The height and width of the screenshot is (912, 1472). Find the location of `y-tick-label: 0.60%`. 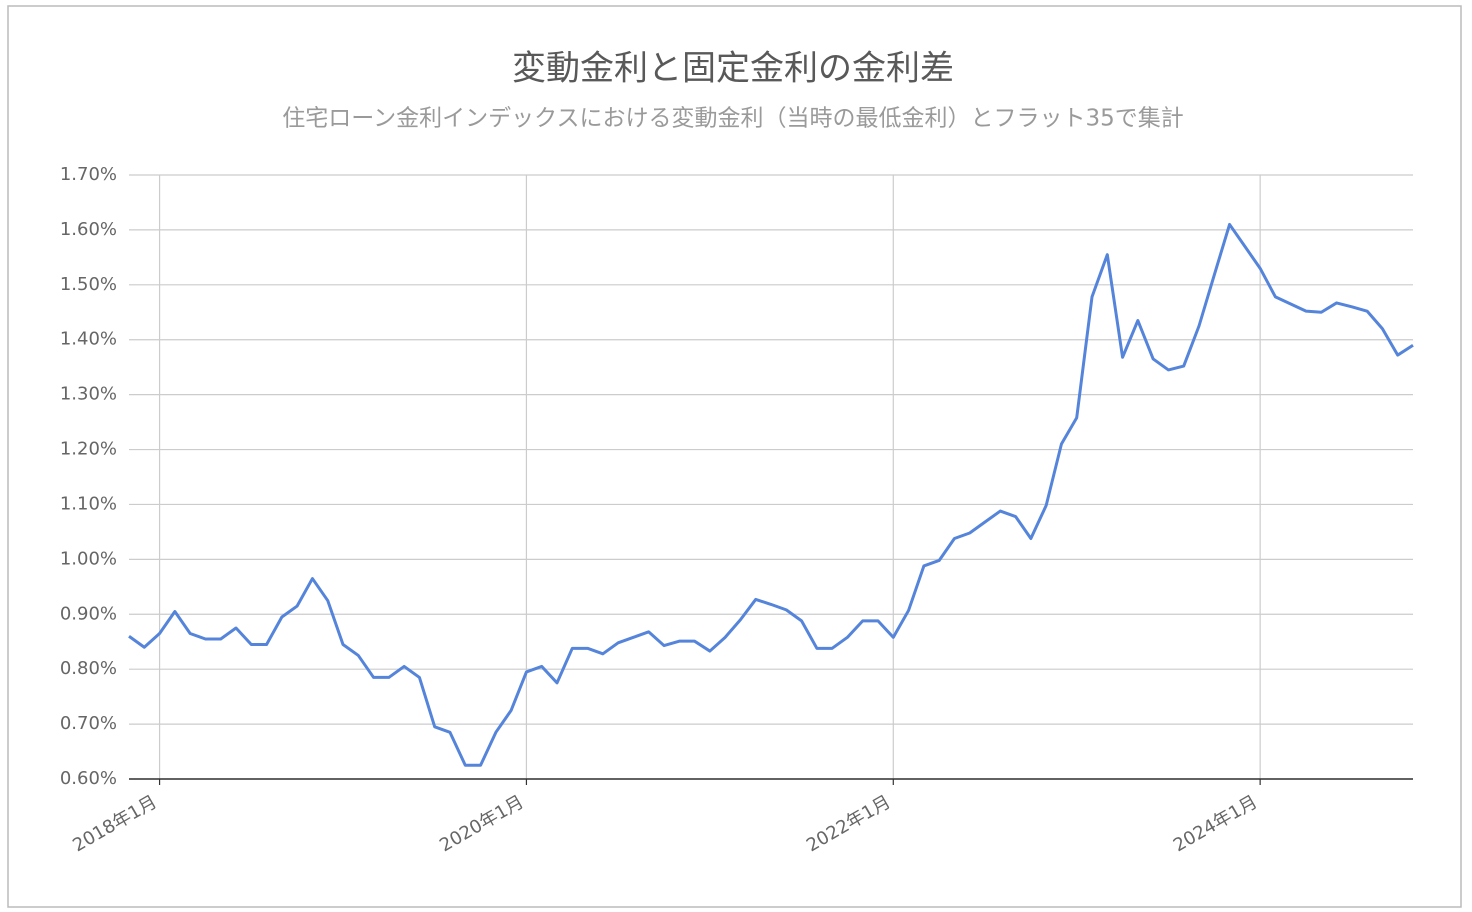

y-tick-label: 0.60% is located at coordinates (88, 778).